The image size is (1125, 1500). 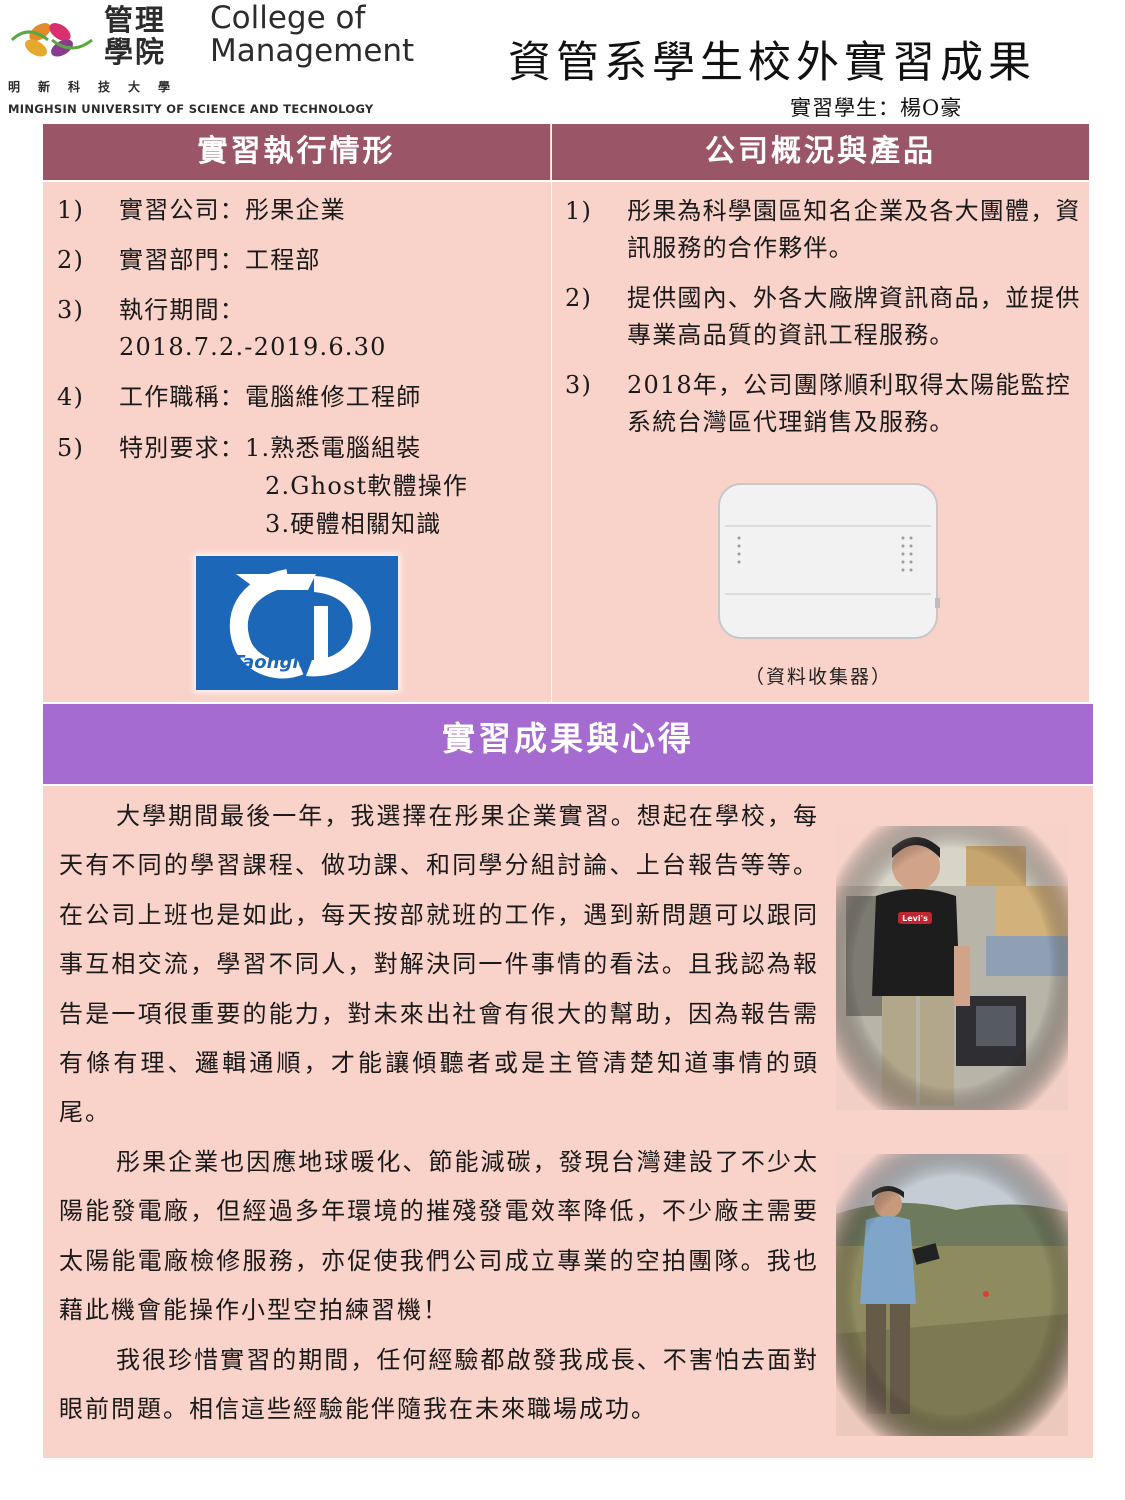 I want to click on requirement-line: 3.硬體相關知識, so click(x=353, y=524).